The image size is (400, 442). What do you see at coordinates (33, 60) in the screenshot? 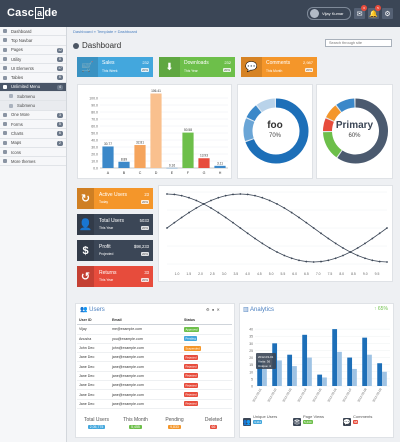
I see `sidebar-item: Utility 8` at bounding box center [33, 60].